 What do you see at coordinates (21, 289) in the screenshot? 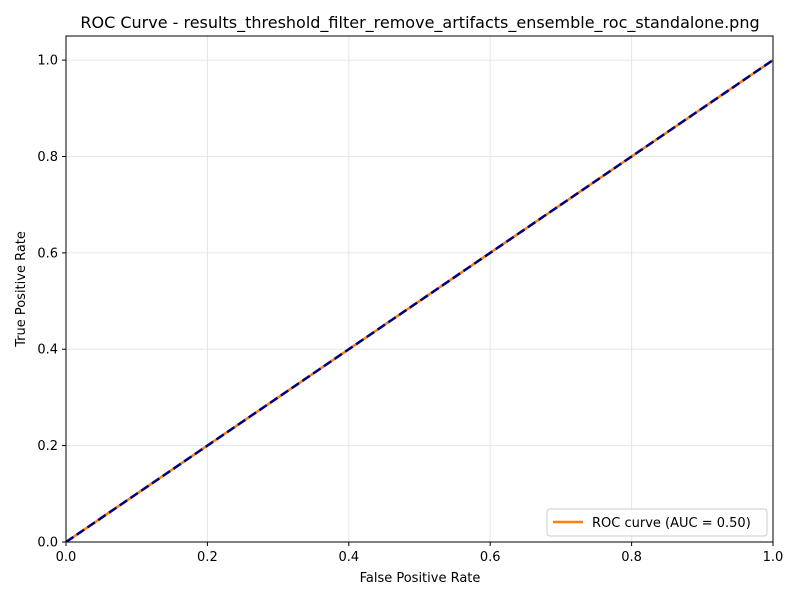
I see `y-axis-label: True Positive Rate` at bounding box center [21, 289].